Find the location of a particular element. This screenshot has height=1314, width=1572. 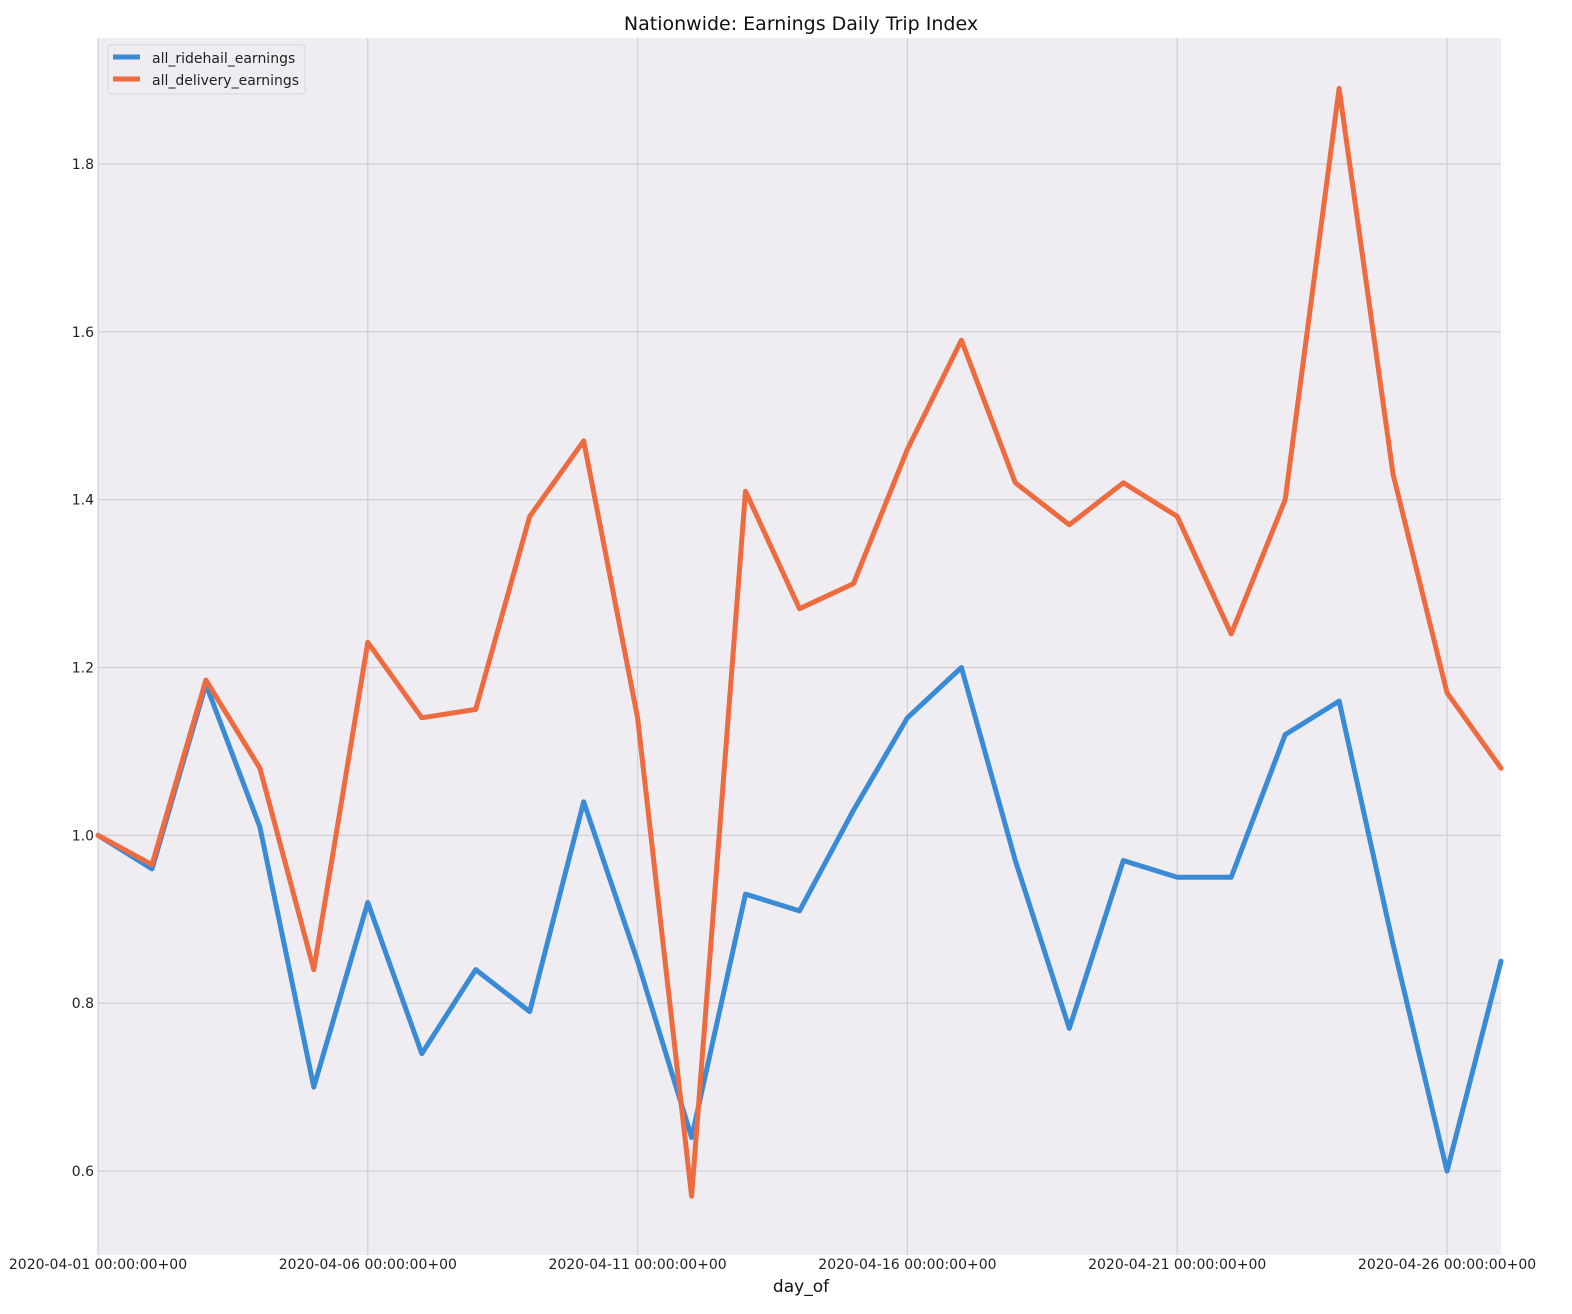

y-tick-label: 0.6 is located at coordinates (83, 1172).